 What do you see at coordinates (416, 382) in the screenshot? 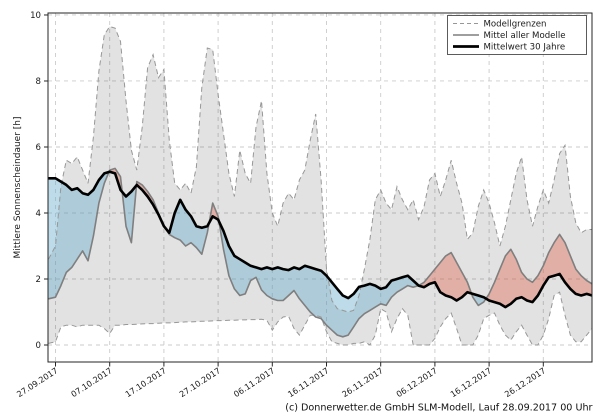
I see `x-tick-label: 06.12.2017` at bounding box center [416, 382].